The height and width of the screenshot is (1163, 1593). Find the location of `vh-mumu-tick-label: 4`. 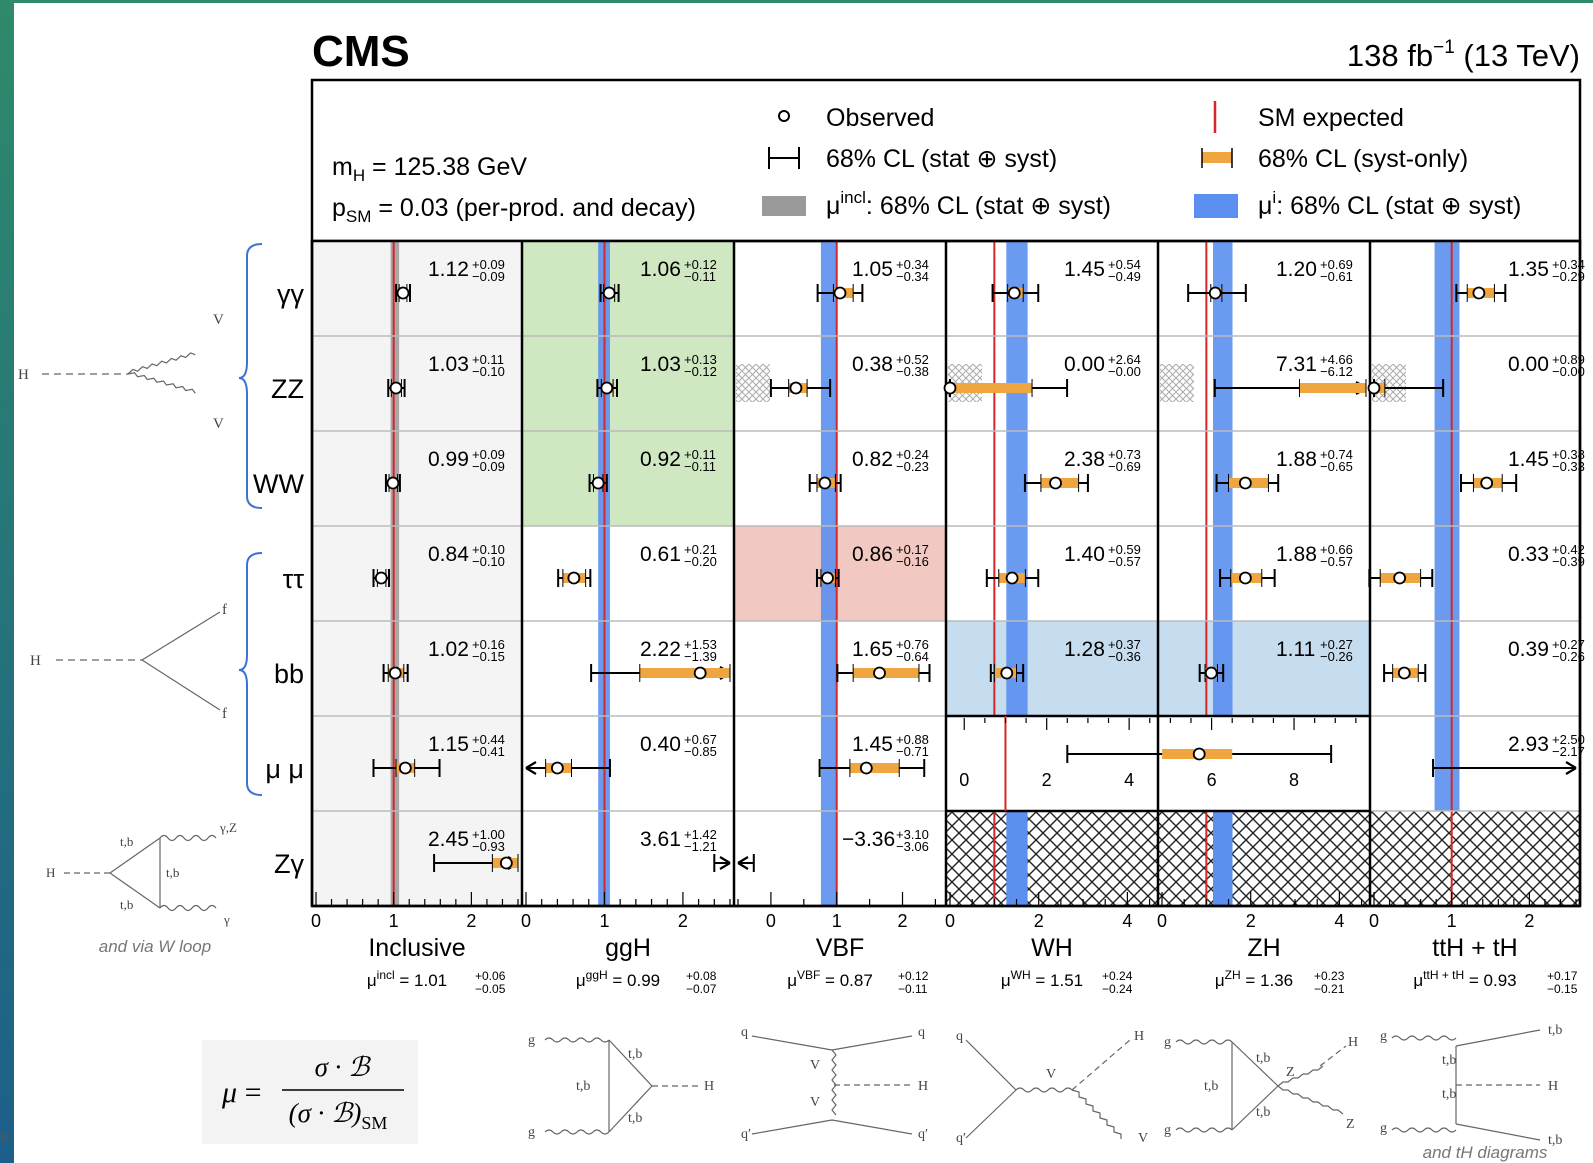

vh-mumu-tick-label: 4 is located at coordinates (1129, 780).